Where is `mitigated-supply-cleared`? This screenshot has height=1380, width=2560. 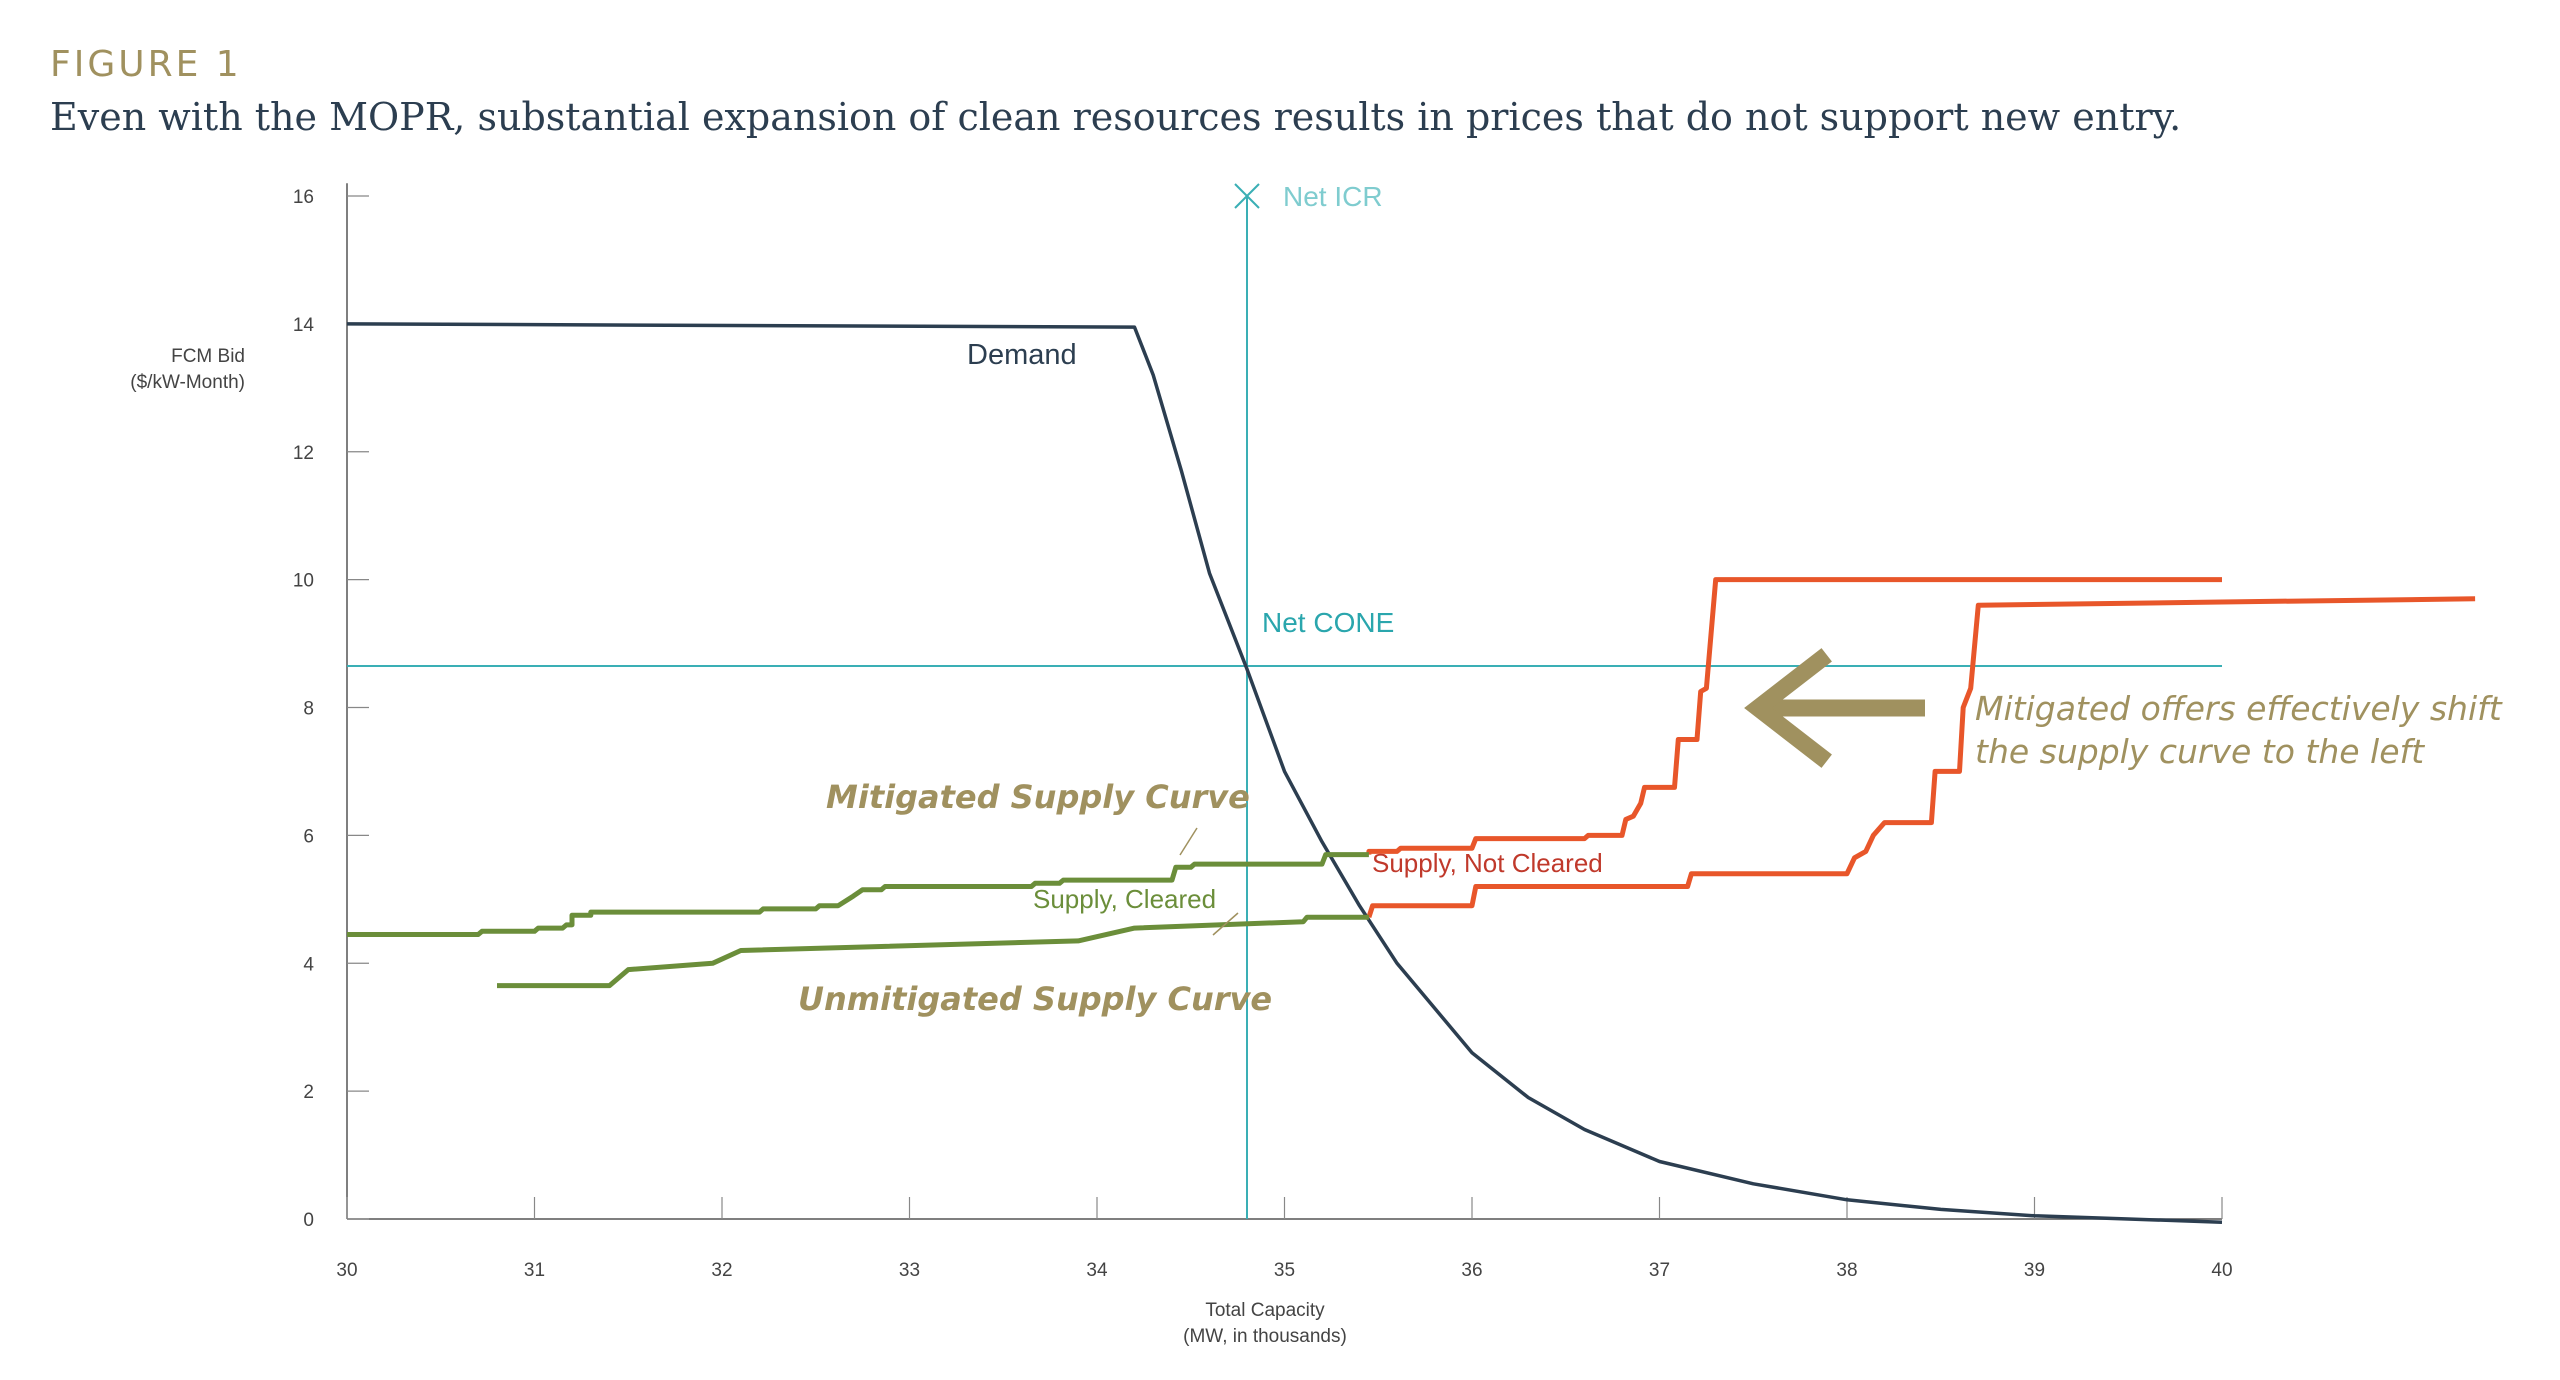
mitigated-supply-cleared is located at coordinates (858, 894).